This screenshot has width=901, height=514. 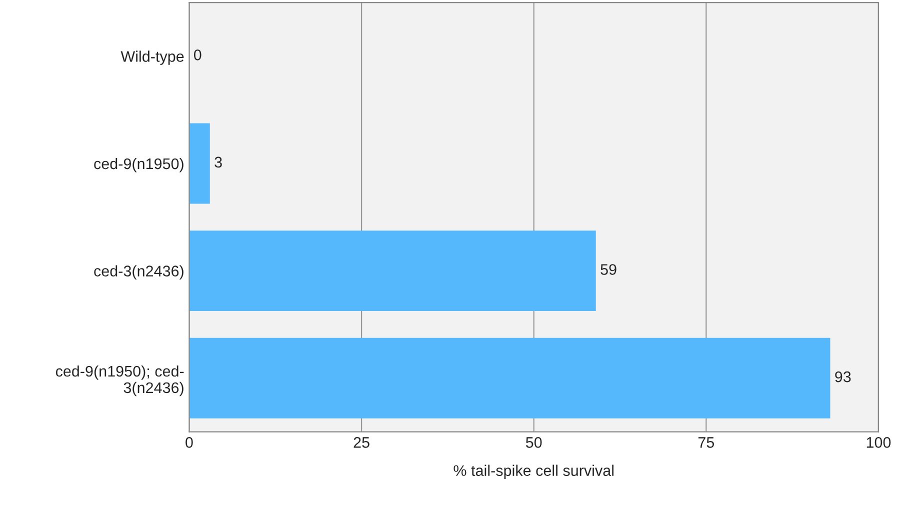 What do you see at coordinates (139, 165) in the screenshot?
I see `y-tick-label: ced-9(n1950)` at bounding box center [139, 165].